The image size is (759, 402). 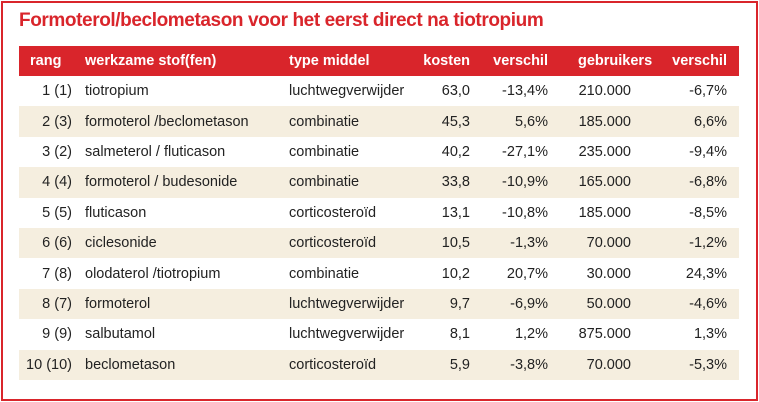 What do you see at coordinates (512, 121) in the screenshot?
I see `table-cell: 5,6%` at bounding box center [512, 121].